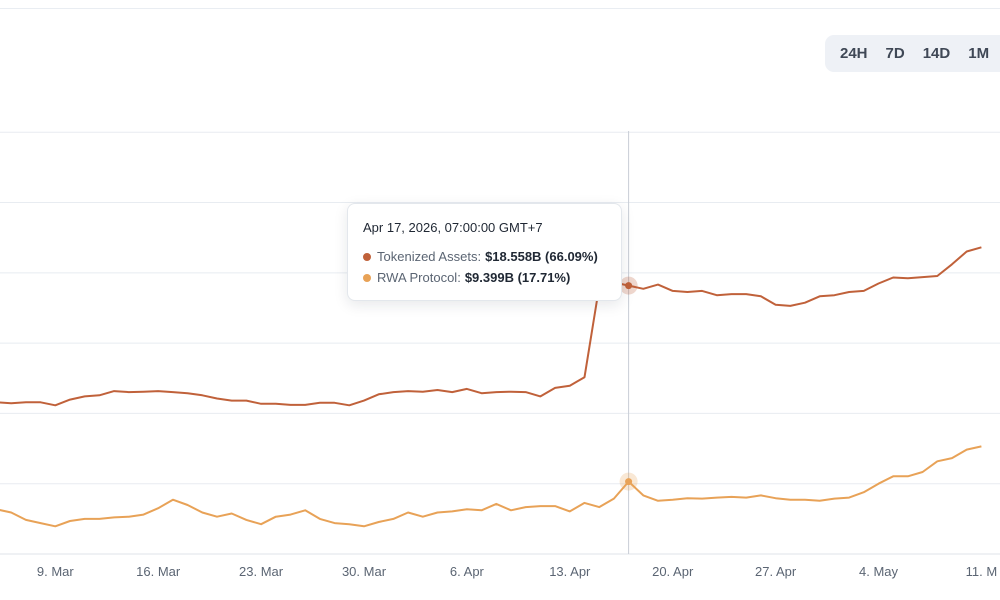  Describe the element at coordinates (912, 53) in the screenshot. I see `time-range-selector: 24H 7D 14D 1M` at that location.